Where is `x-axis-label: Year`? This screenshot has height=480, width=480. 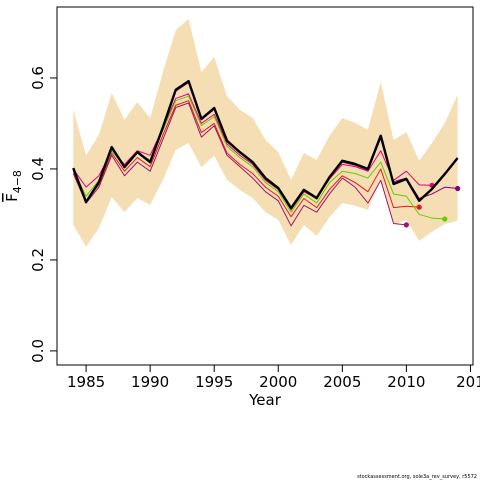
x-axis-label: Year is located at coordinates (265, 400).